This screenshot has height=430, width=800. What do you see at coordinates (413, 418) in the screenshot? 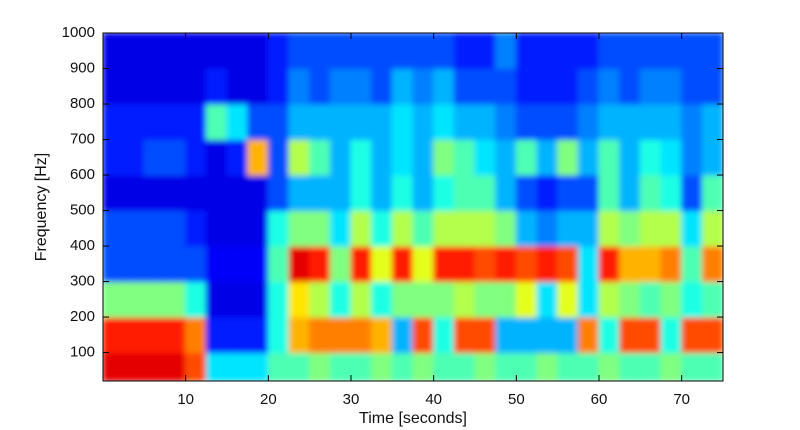
I see `x-axis-label: Time [seconds]` at bounding box center [413, 418].